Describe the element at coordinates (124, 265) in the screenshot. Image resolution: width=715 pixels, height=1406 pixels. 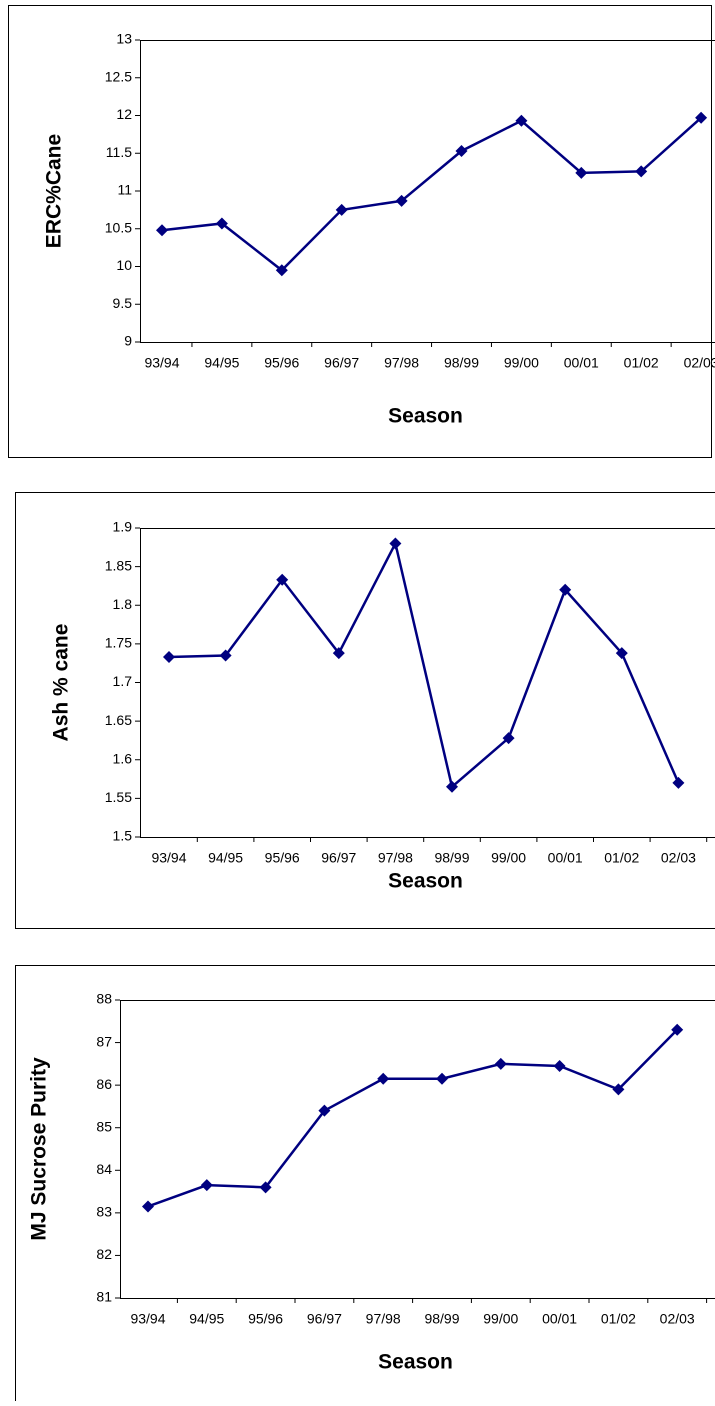
I see `y-tick-label: 10` at that location.